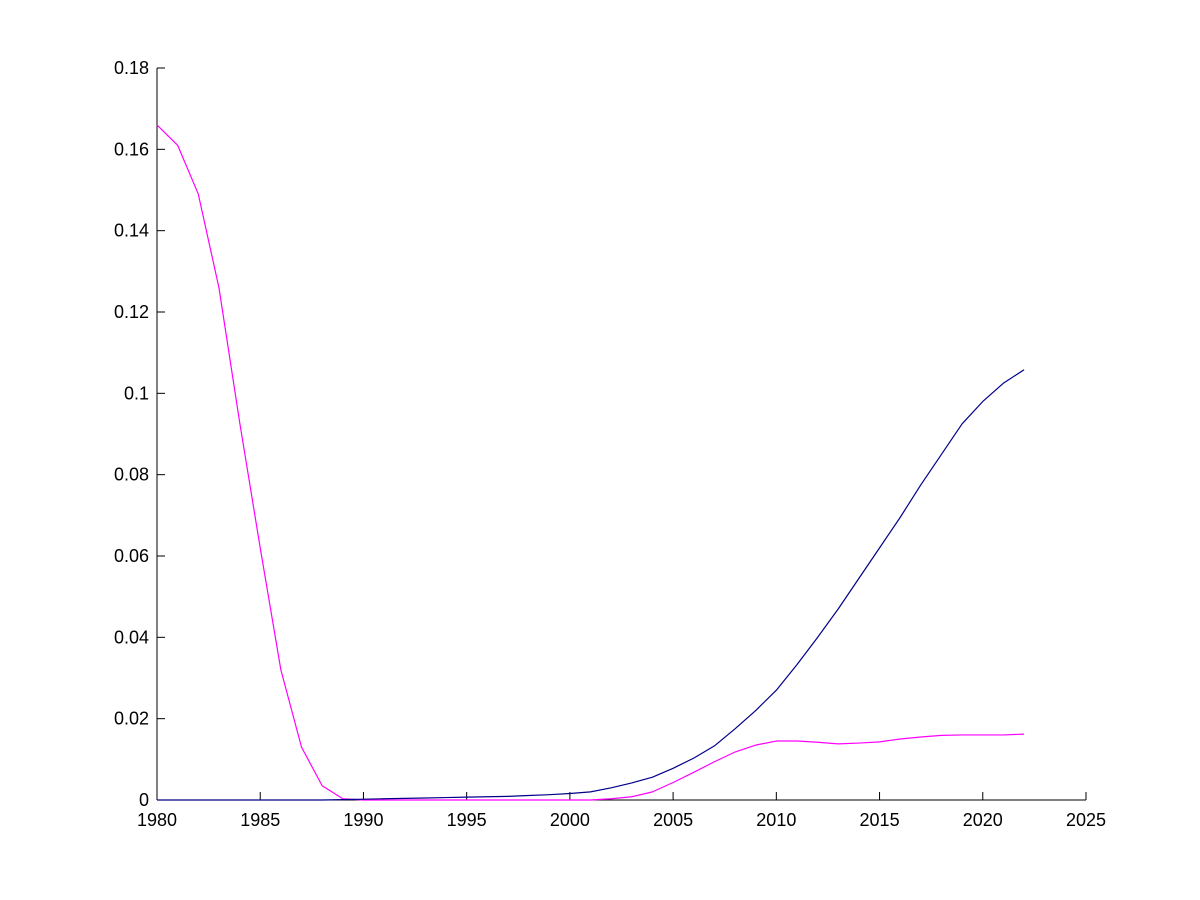  I want to click on x-tick-label: 2025, so click(1086, 820).